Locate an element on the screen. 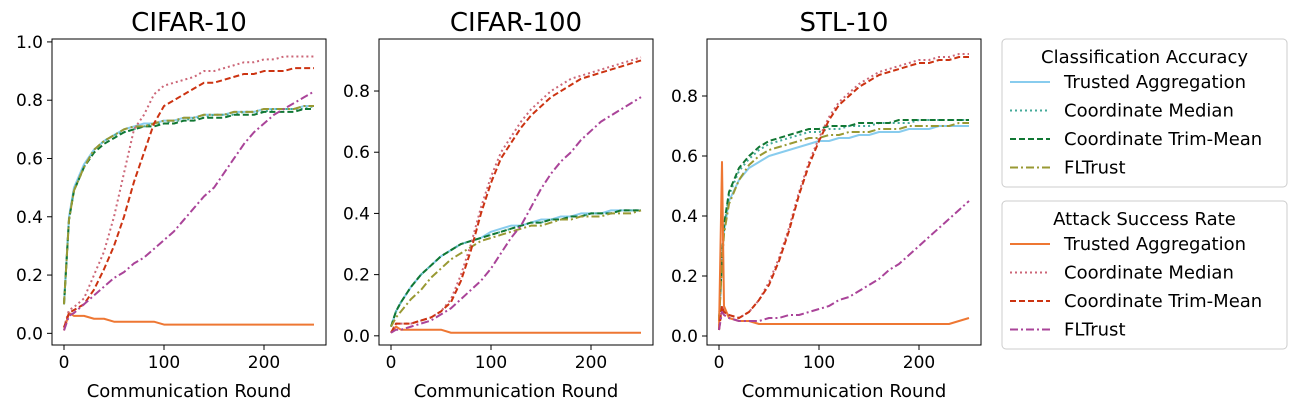 The image size is (1296, 411). legend-title: Attack Success Rate is located at coordinates (1144, 219).